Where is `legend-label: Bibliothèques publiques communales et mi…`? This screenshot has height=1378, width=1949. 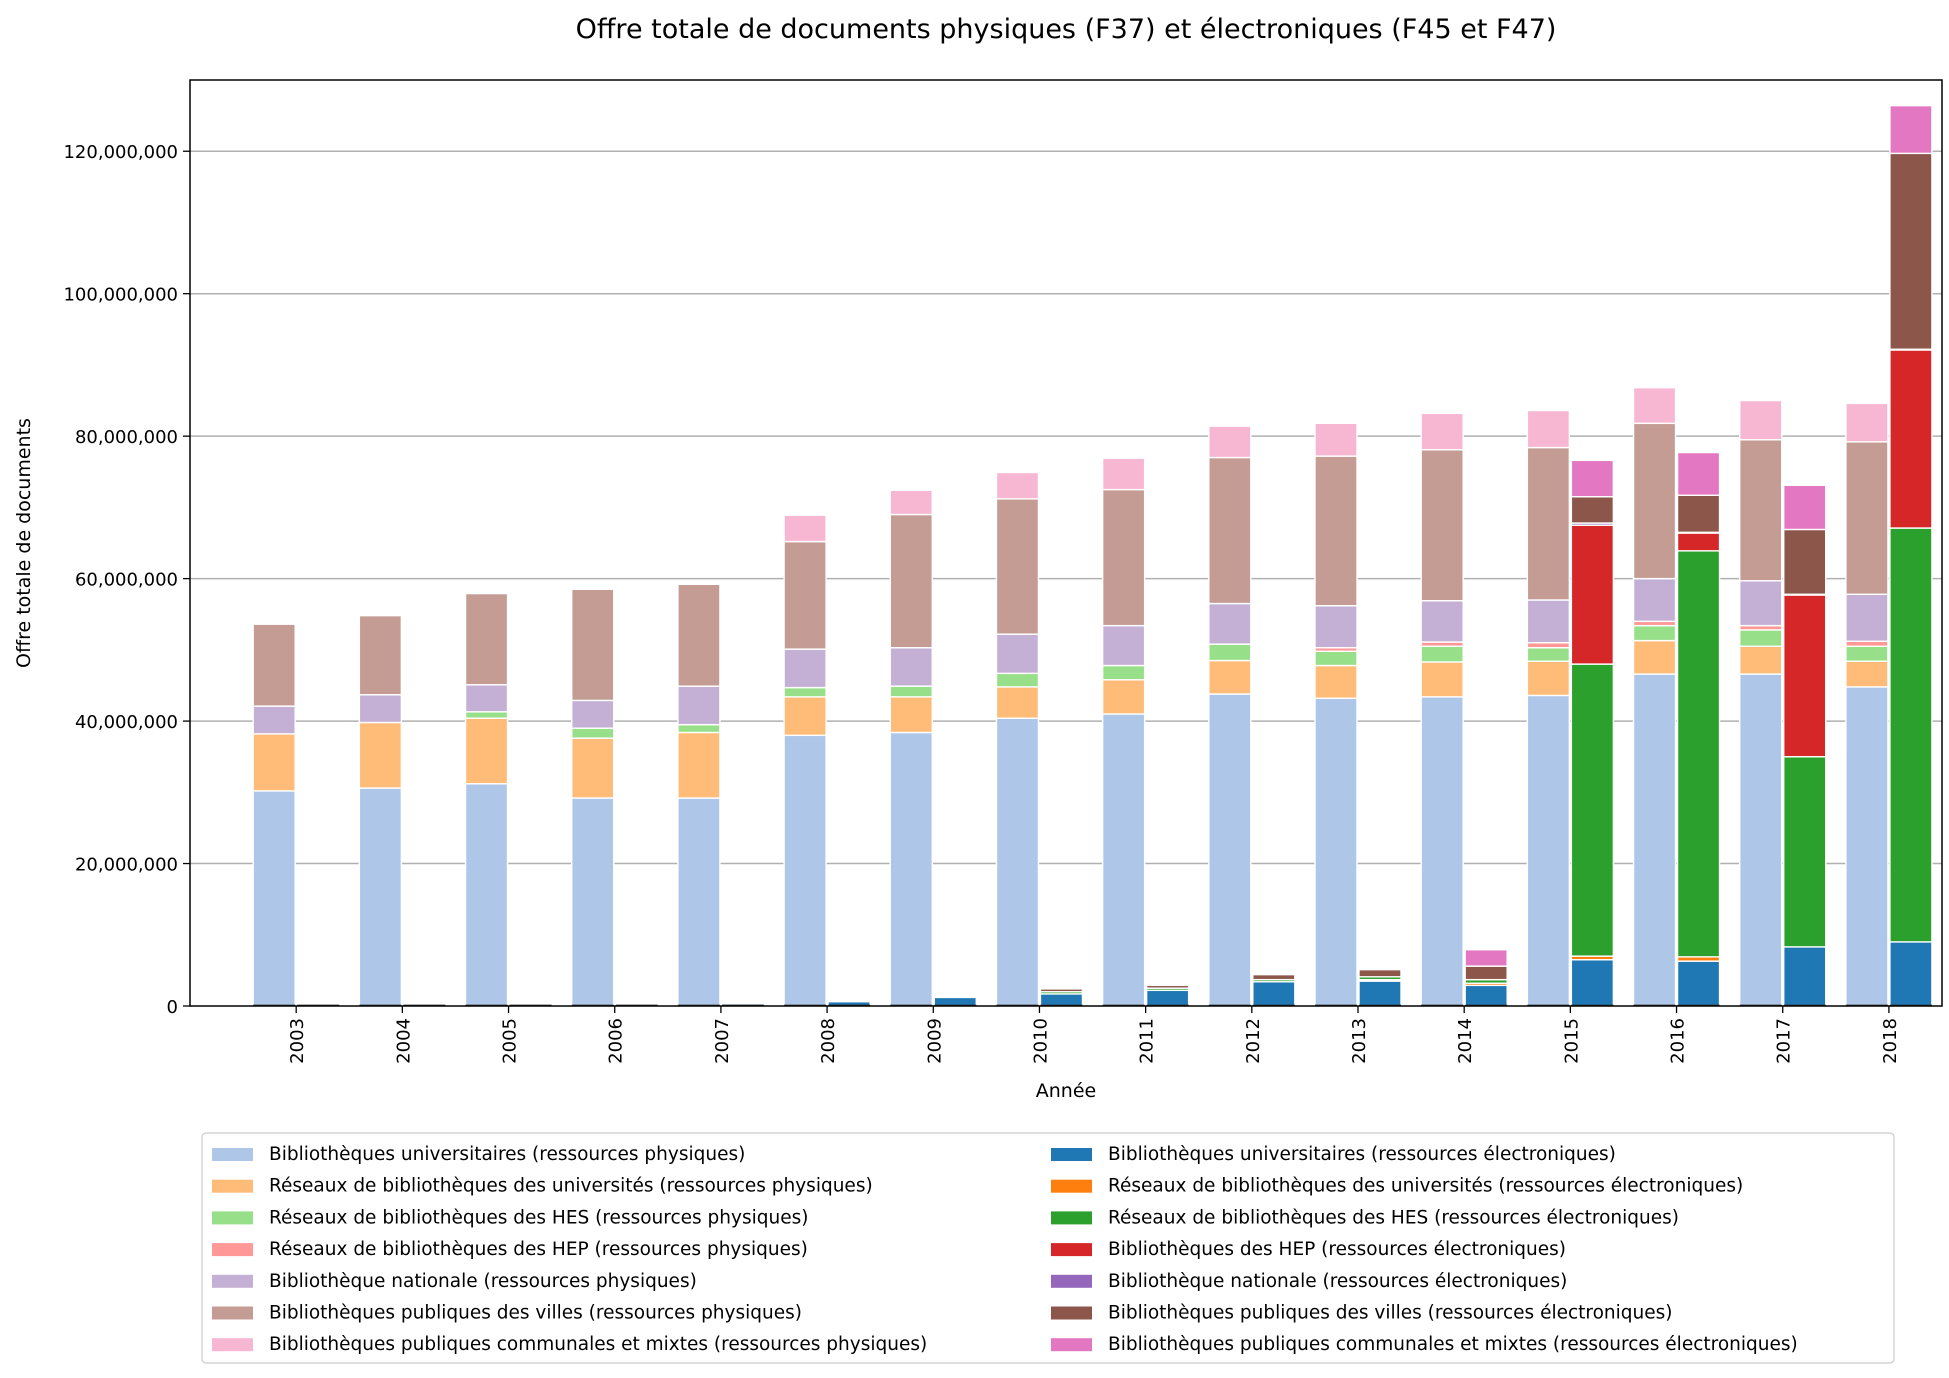
legend-label: Bibliothèques publiques communales et mi… is located at coordinates (598, 1344).